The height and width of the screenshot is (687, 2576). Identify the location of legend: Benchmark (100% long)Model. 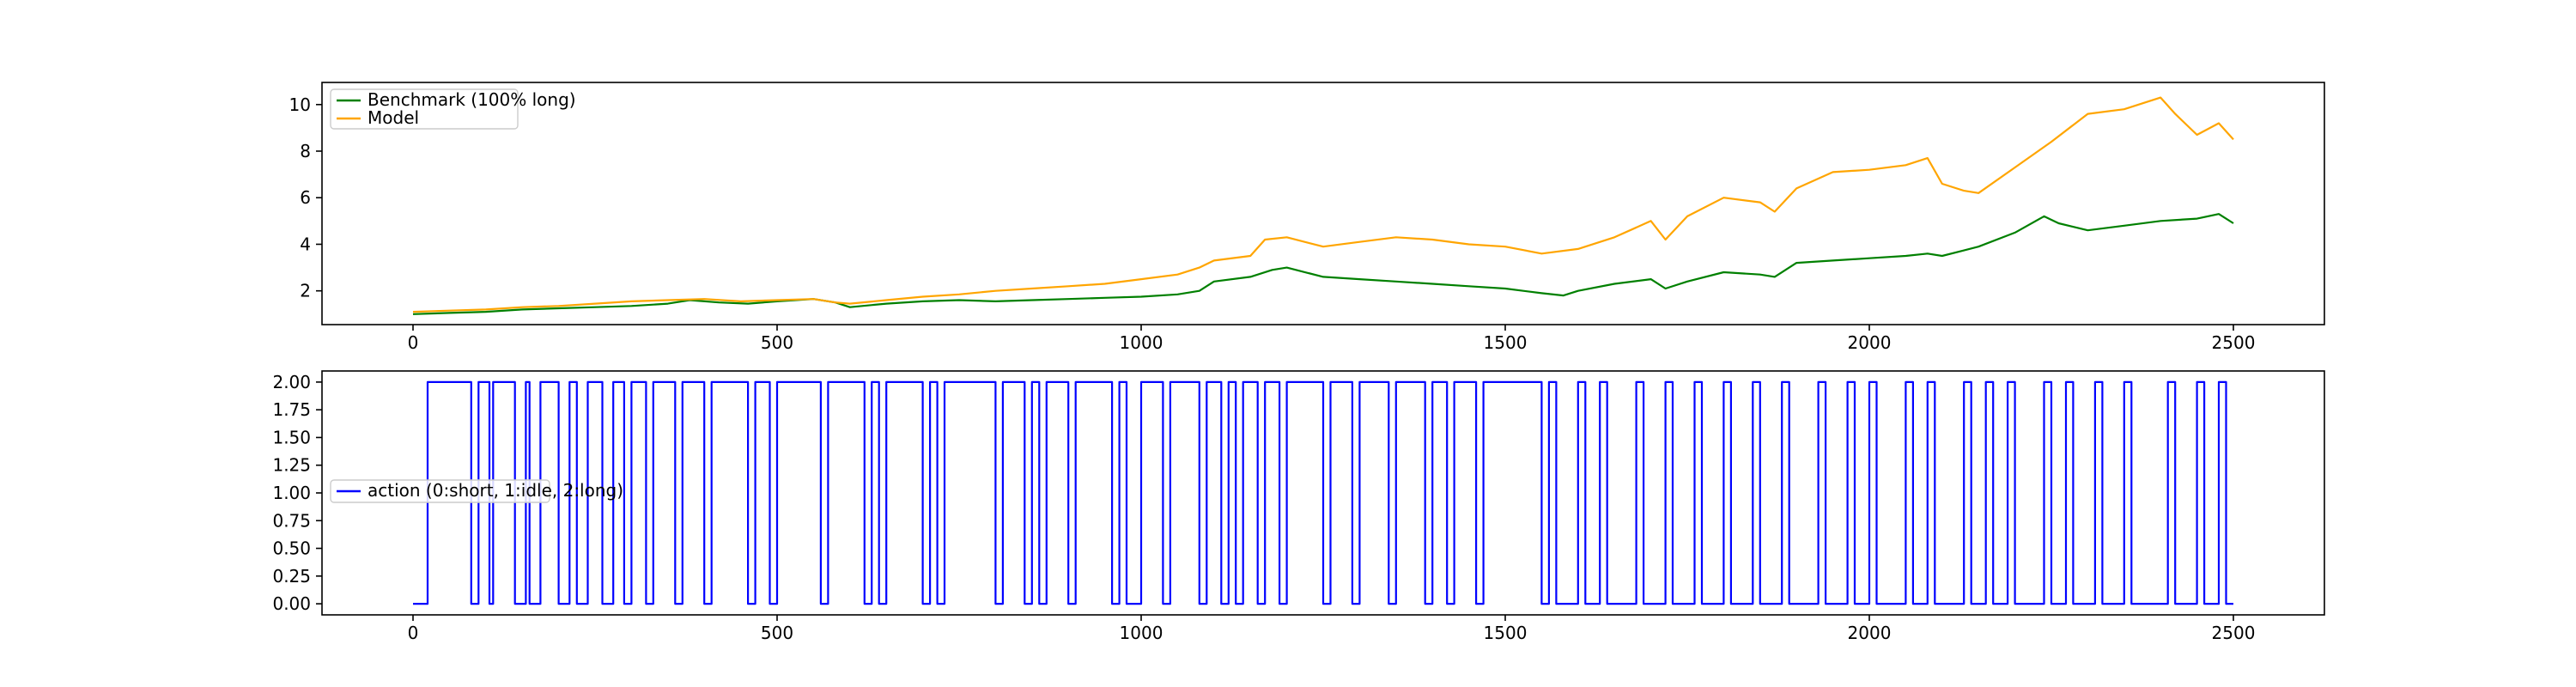
(453, 109).